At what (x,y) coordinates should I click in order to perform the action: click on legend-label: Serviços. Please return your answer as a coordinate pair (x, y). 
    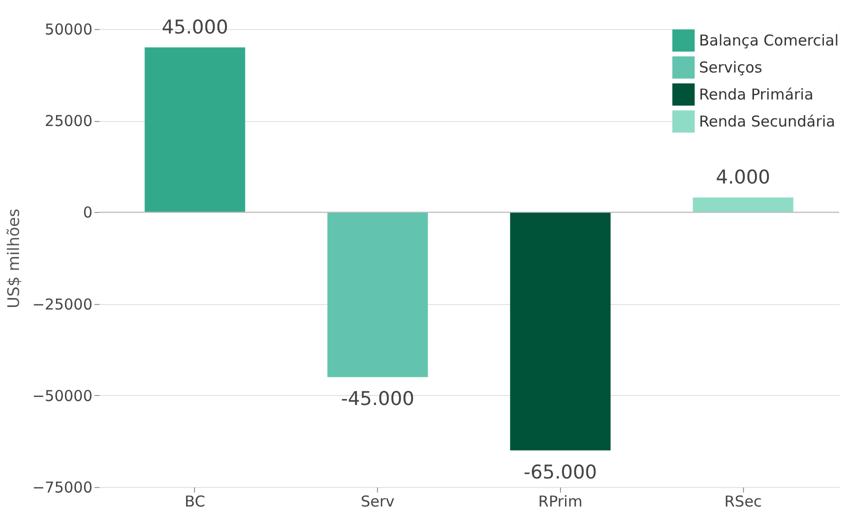
    Looking at the image, I should click on (730, 67).